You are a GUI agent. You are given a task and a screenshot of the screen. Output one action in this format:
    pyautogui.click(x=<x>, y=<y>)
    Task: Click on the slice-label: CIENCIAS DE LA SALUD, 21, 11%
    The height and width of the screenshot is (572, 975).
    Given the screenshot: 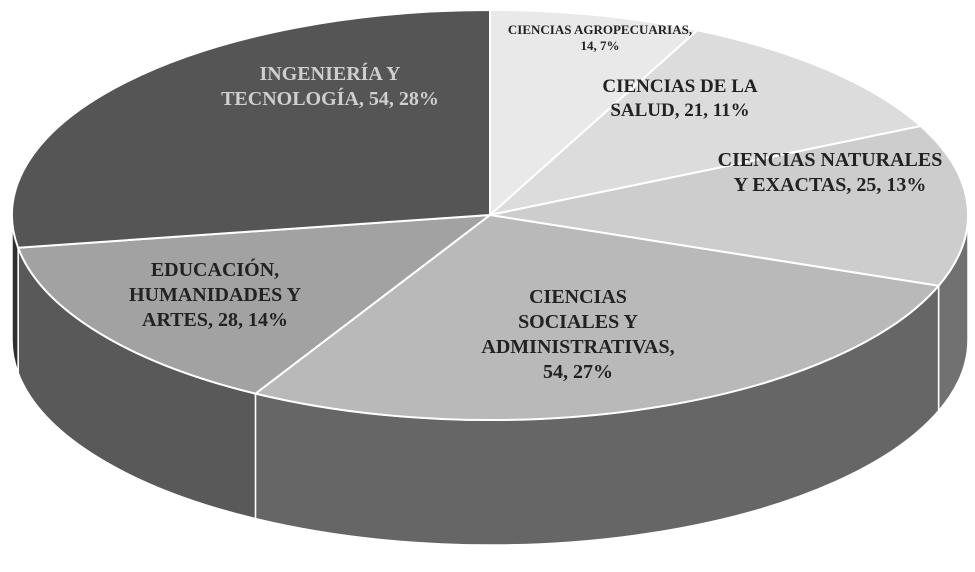 What is the action you would take?
    pyautogui.click(x=680, y=98)
    